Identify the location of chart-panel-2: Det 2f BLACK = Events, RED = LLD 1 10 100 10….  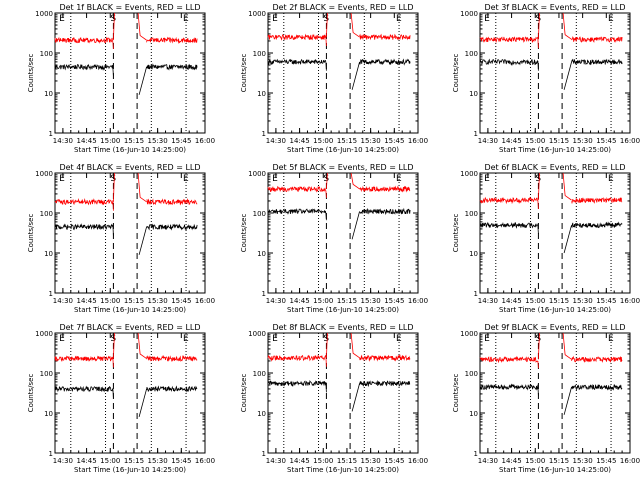
(334, 78).